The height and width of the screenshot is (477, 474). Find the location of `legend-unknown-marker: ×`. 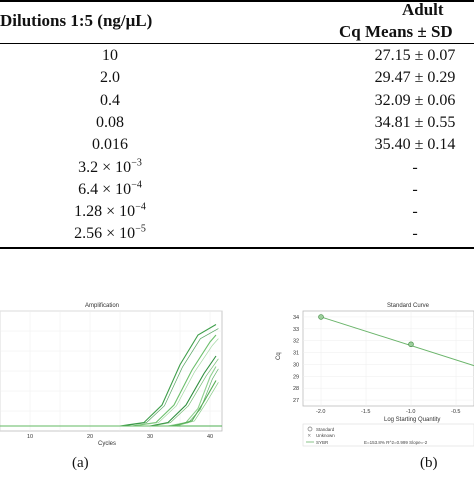

legend-unknown-marker: × is located at coordinates (310, 437).